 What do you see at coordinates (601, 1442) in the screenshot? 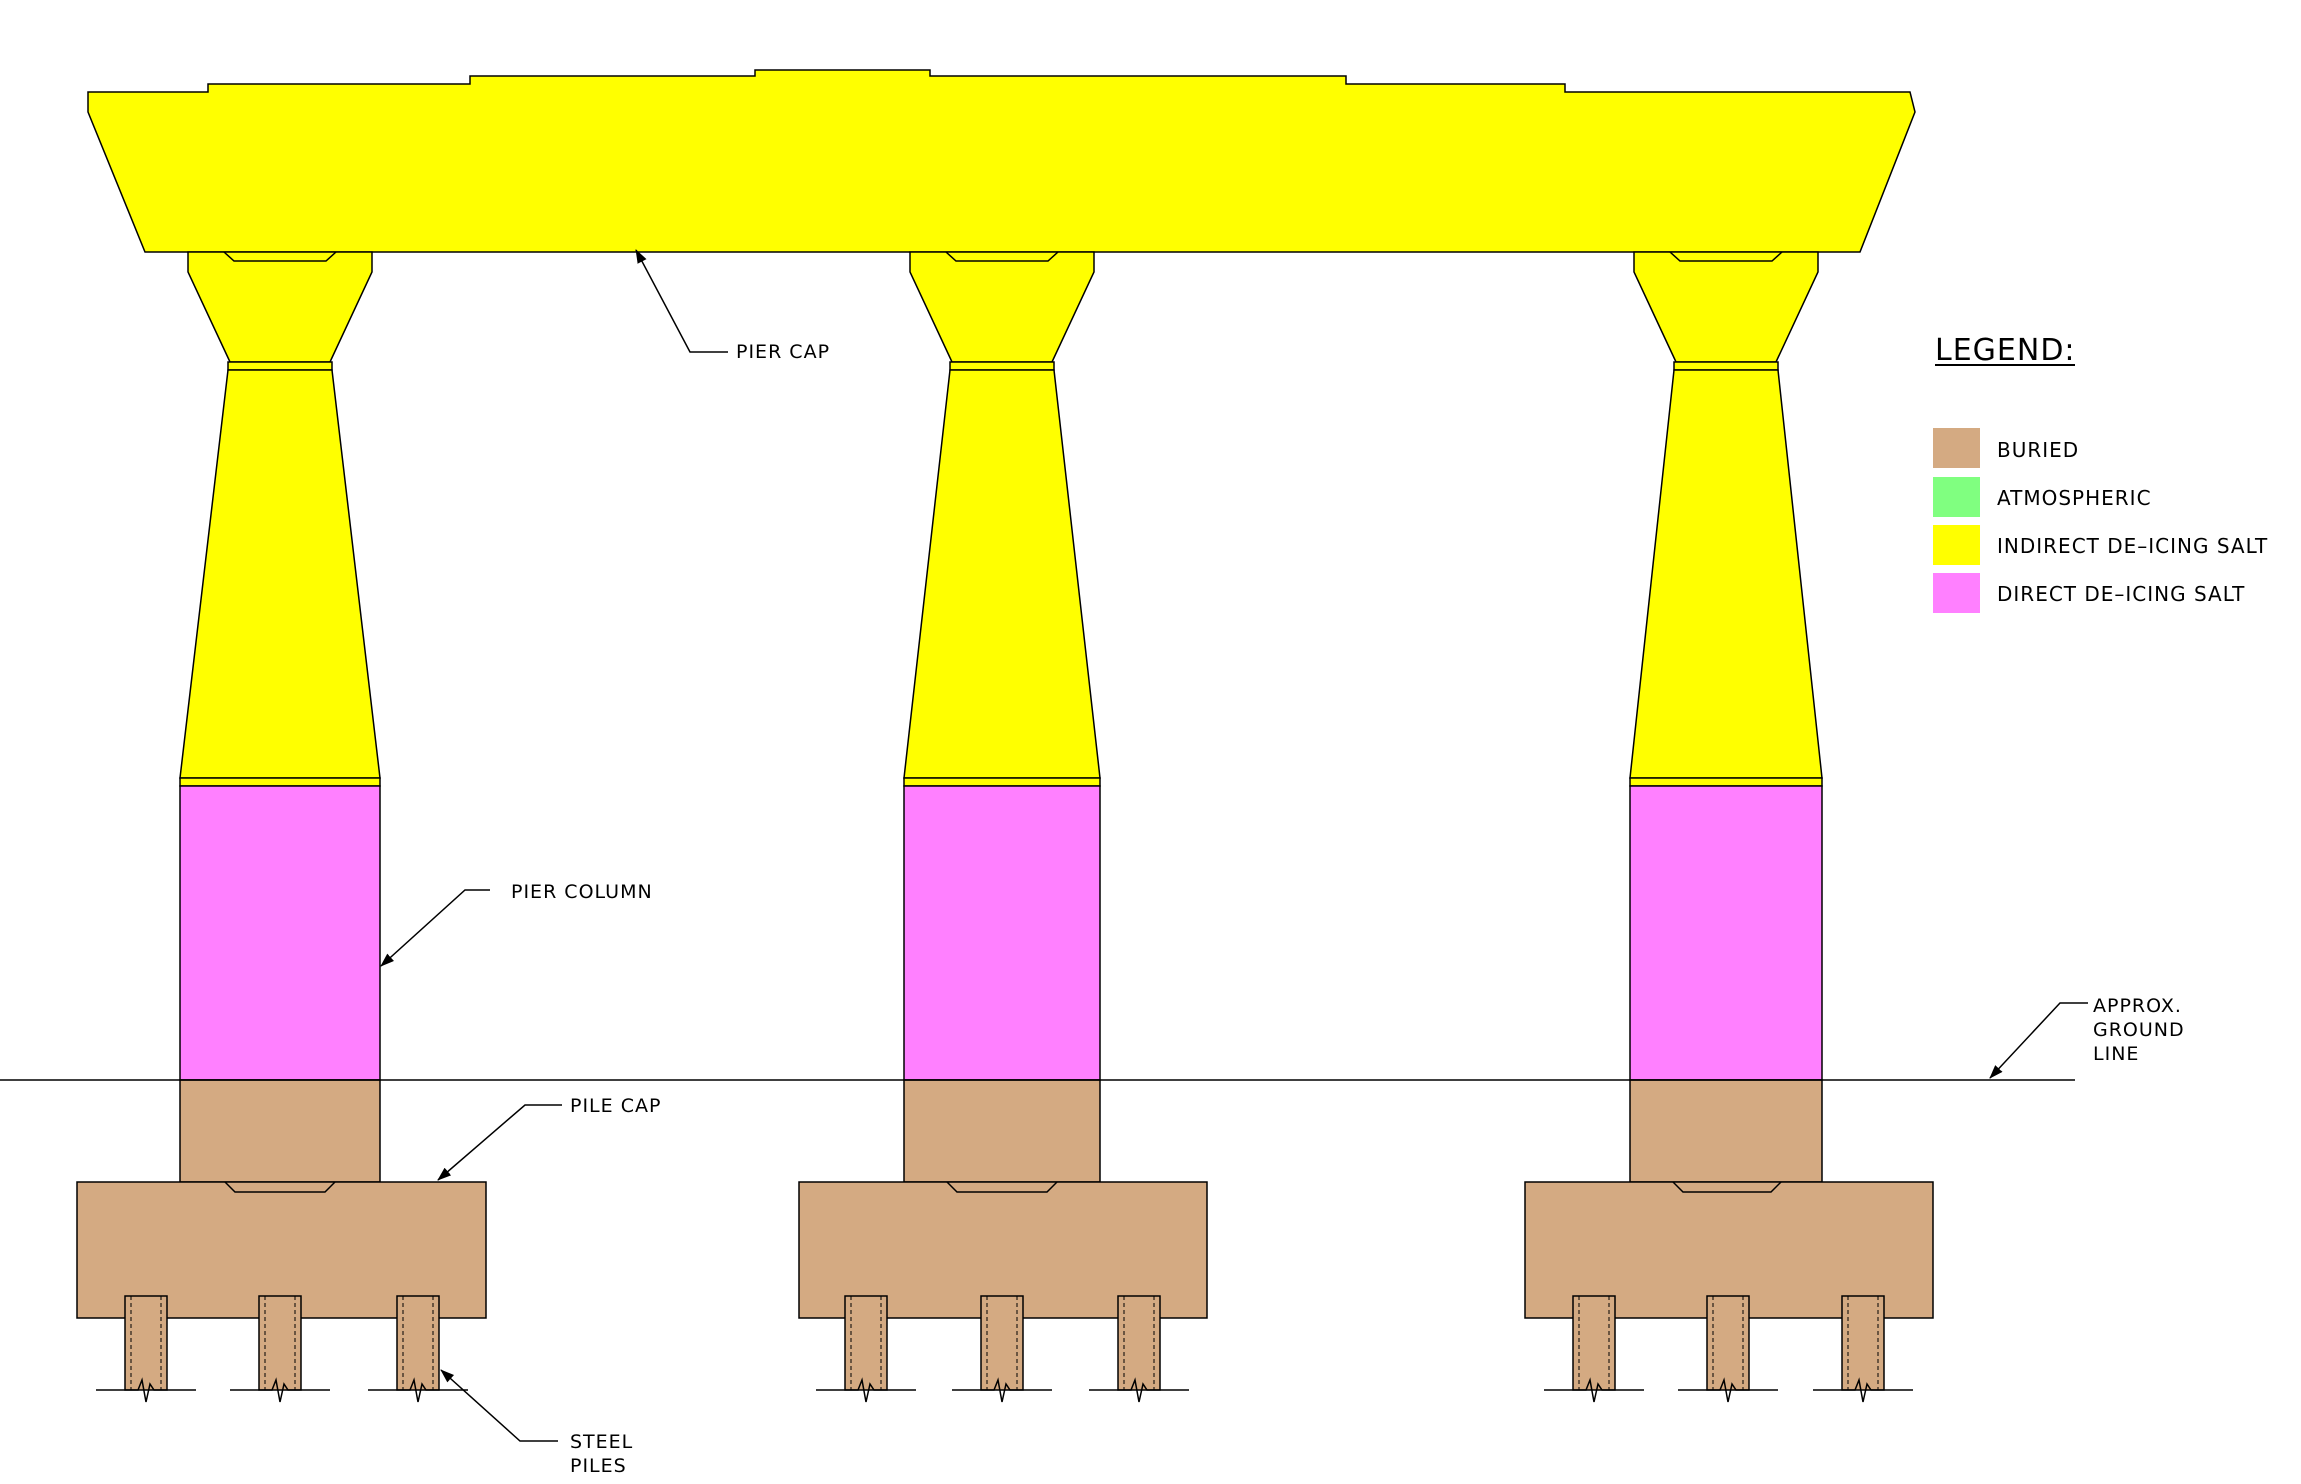
I see `steel-piles-label: STEEL` at bounding box center [601, 1442].